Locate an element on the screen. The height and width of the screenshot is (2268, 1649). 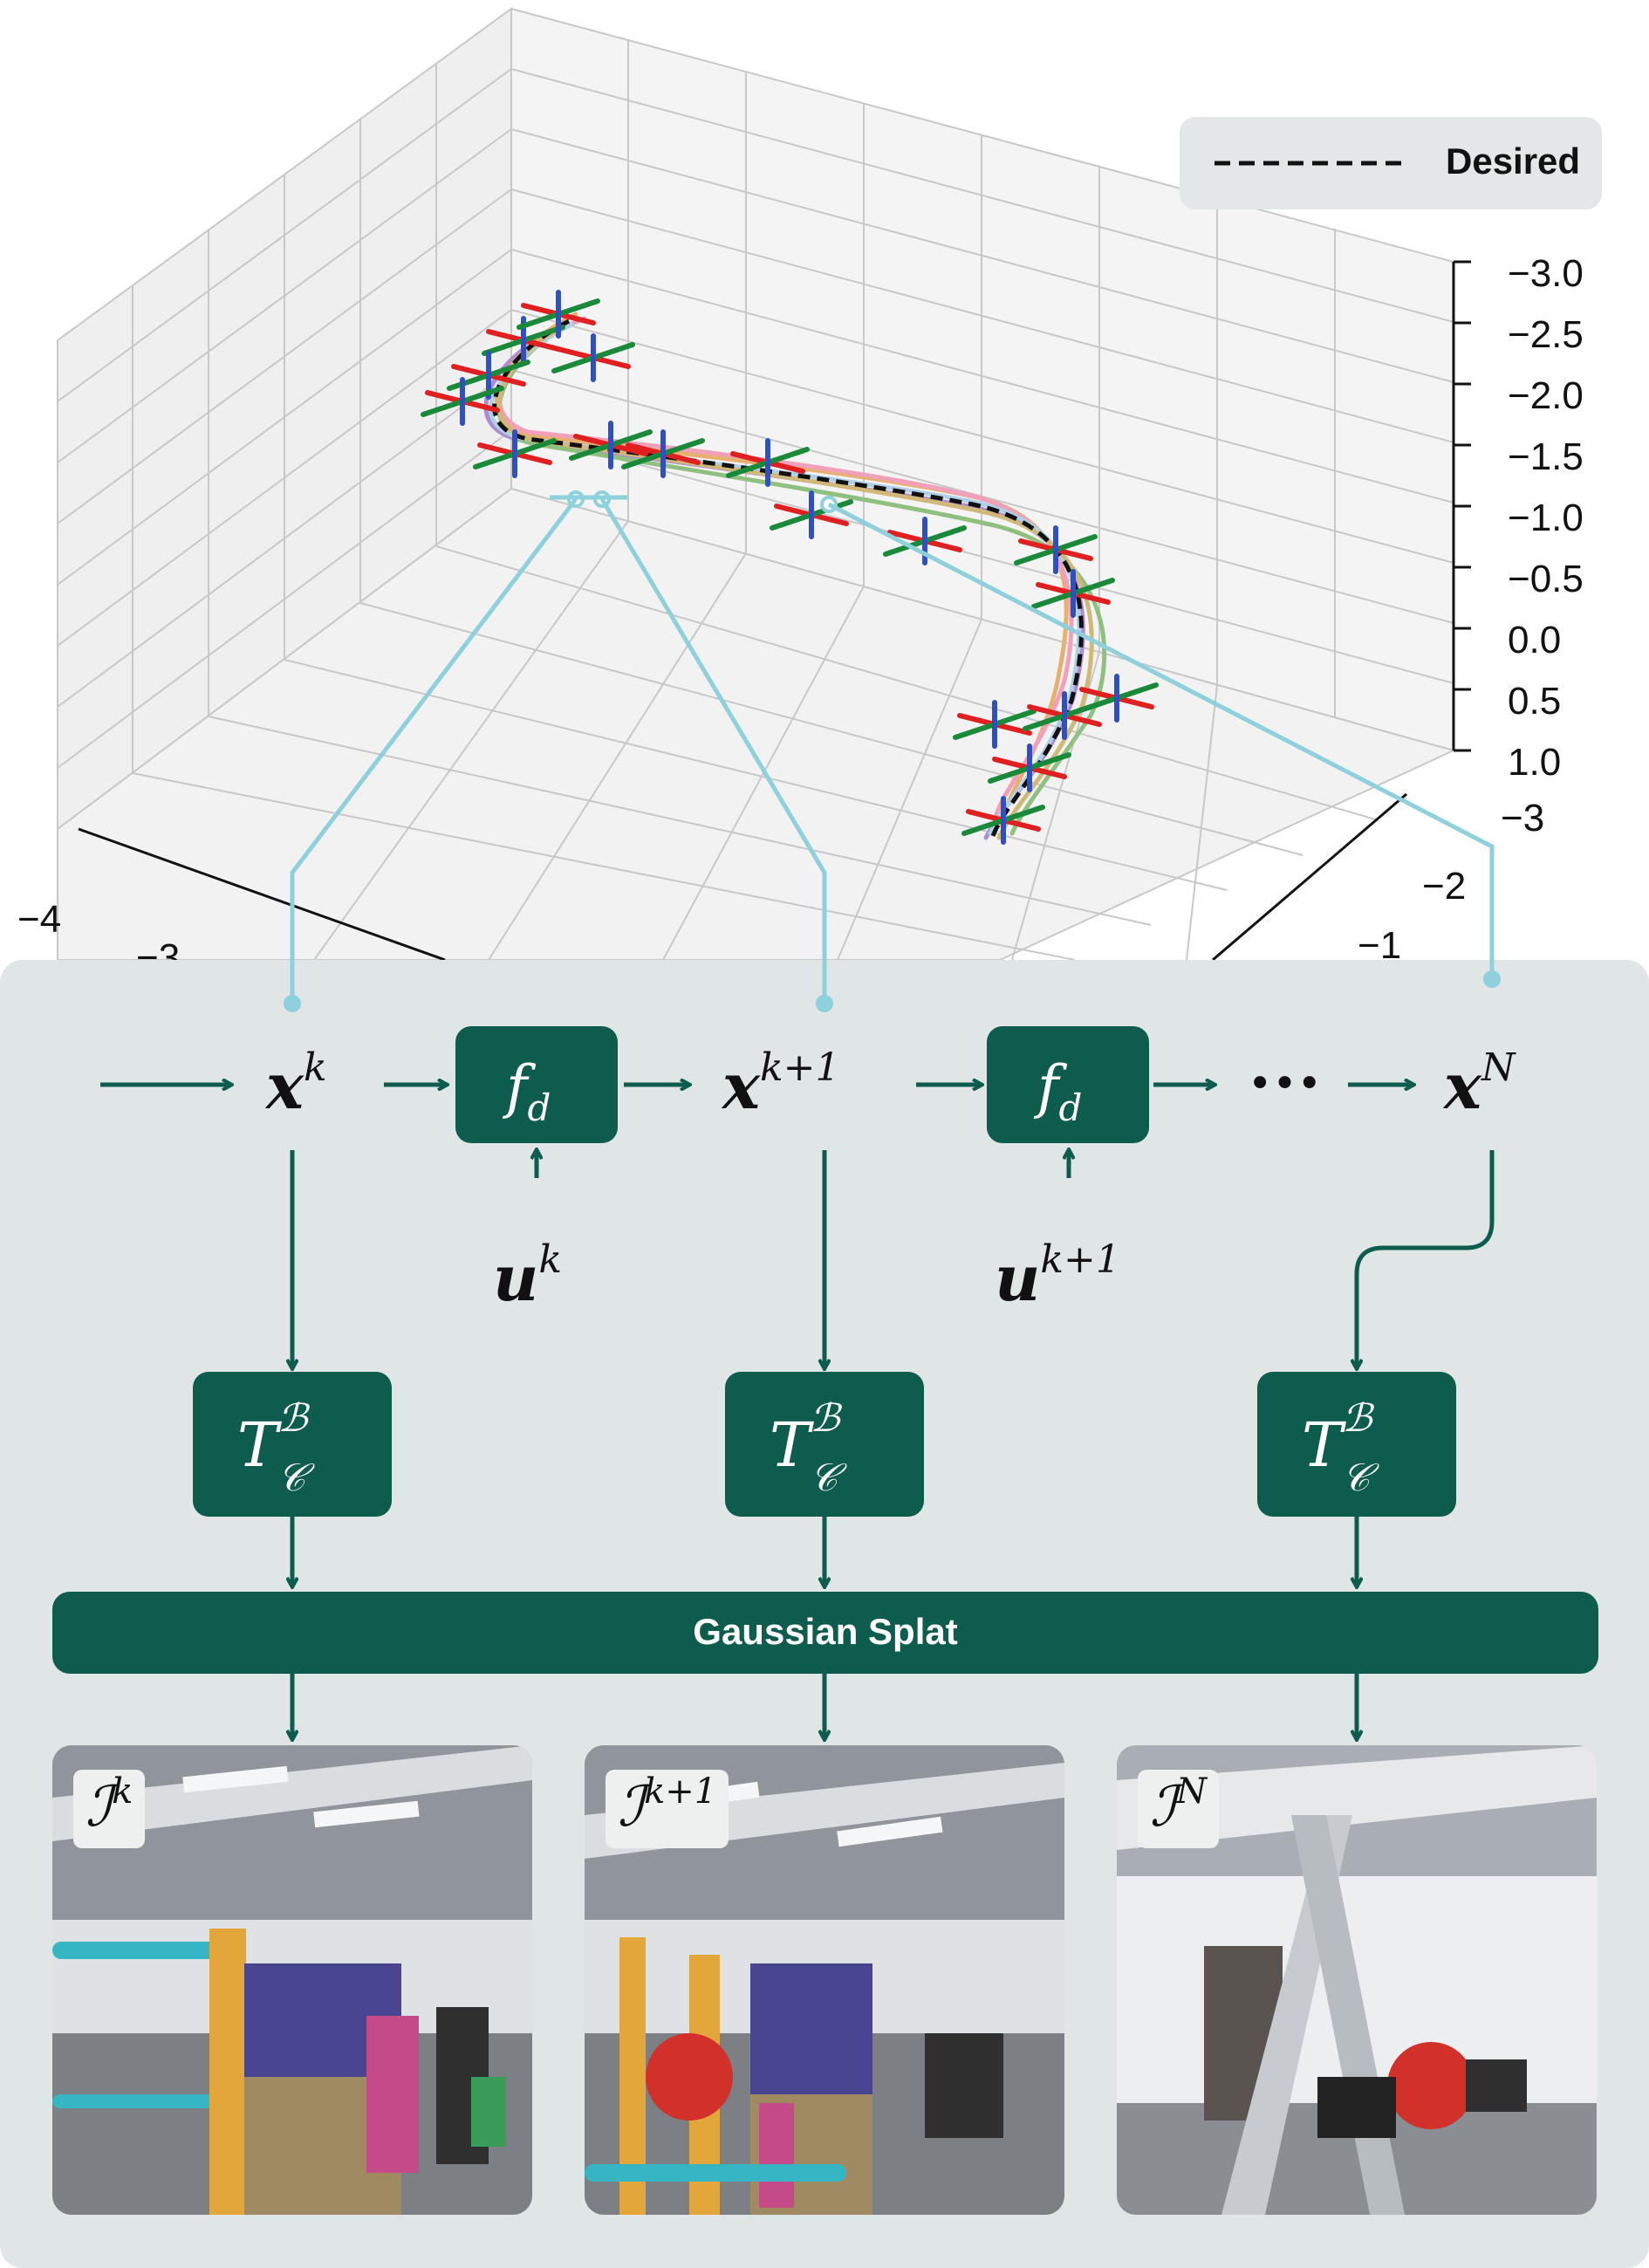
desired-trajectory is located at coordinates (788, 578).